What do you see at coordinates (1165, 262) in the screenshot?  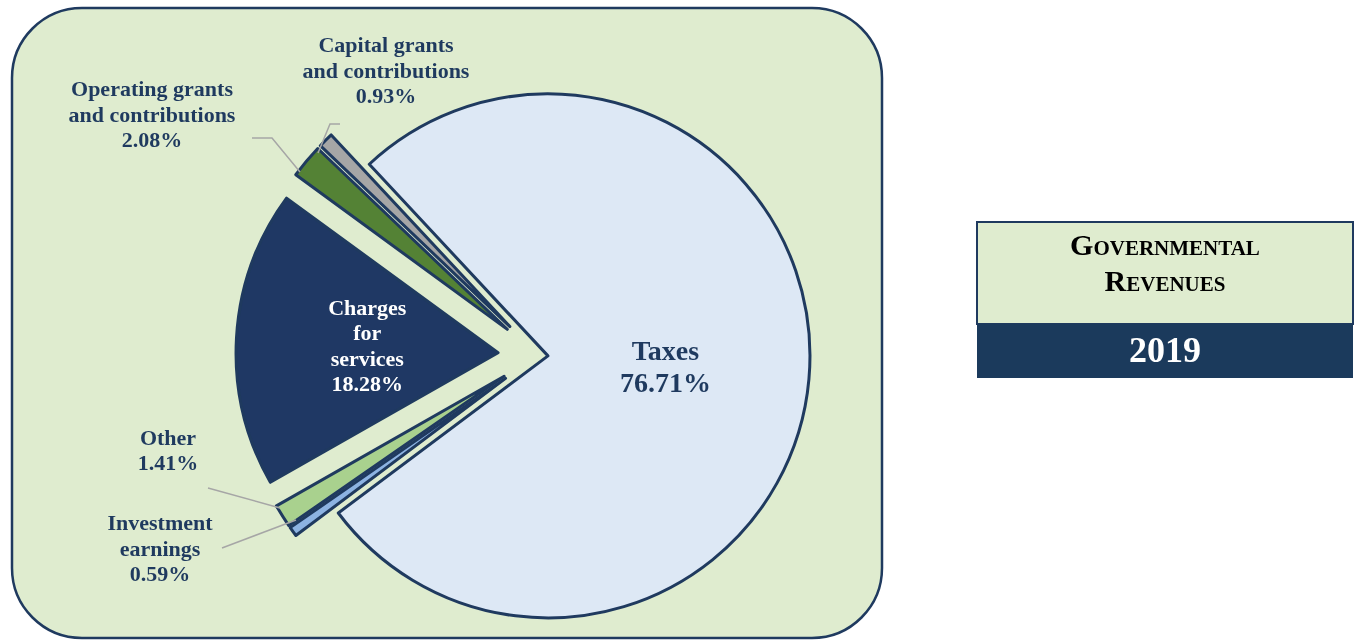 I see `text: Governmental Revenues` at bounding box center [1165, 262].